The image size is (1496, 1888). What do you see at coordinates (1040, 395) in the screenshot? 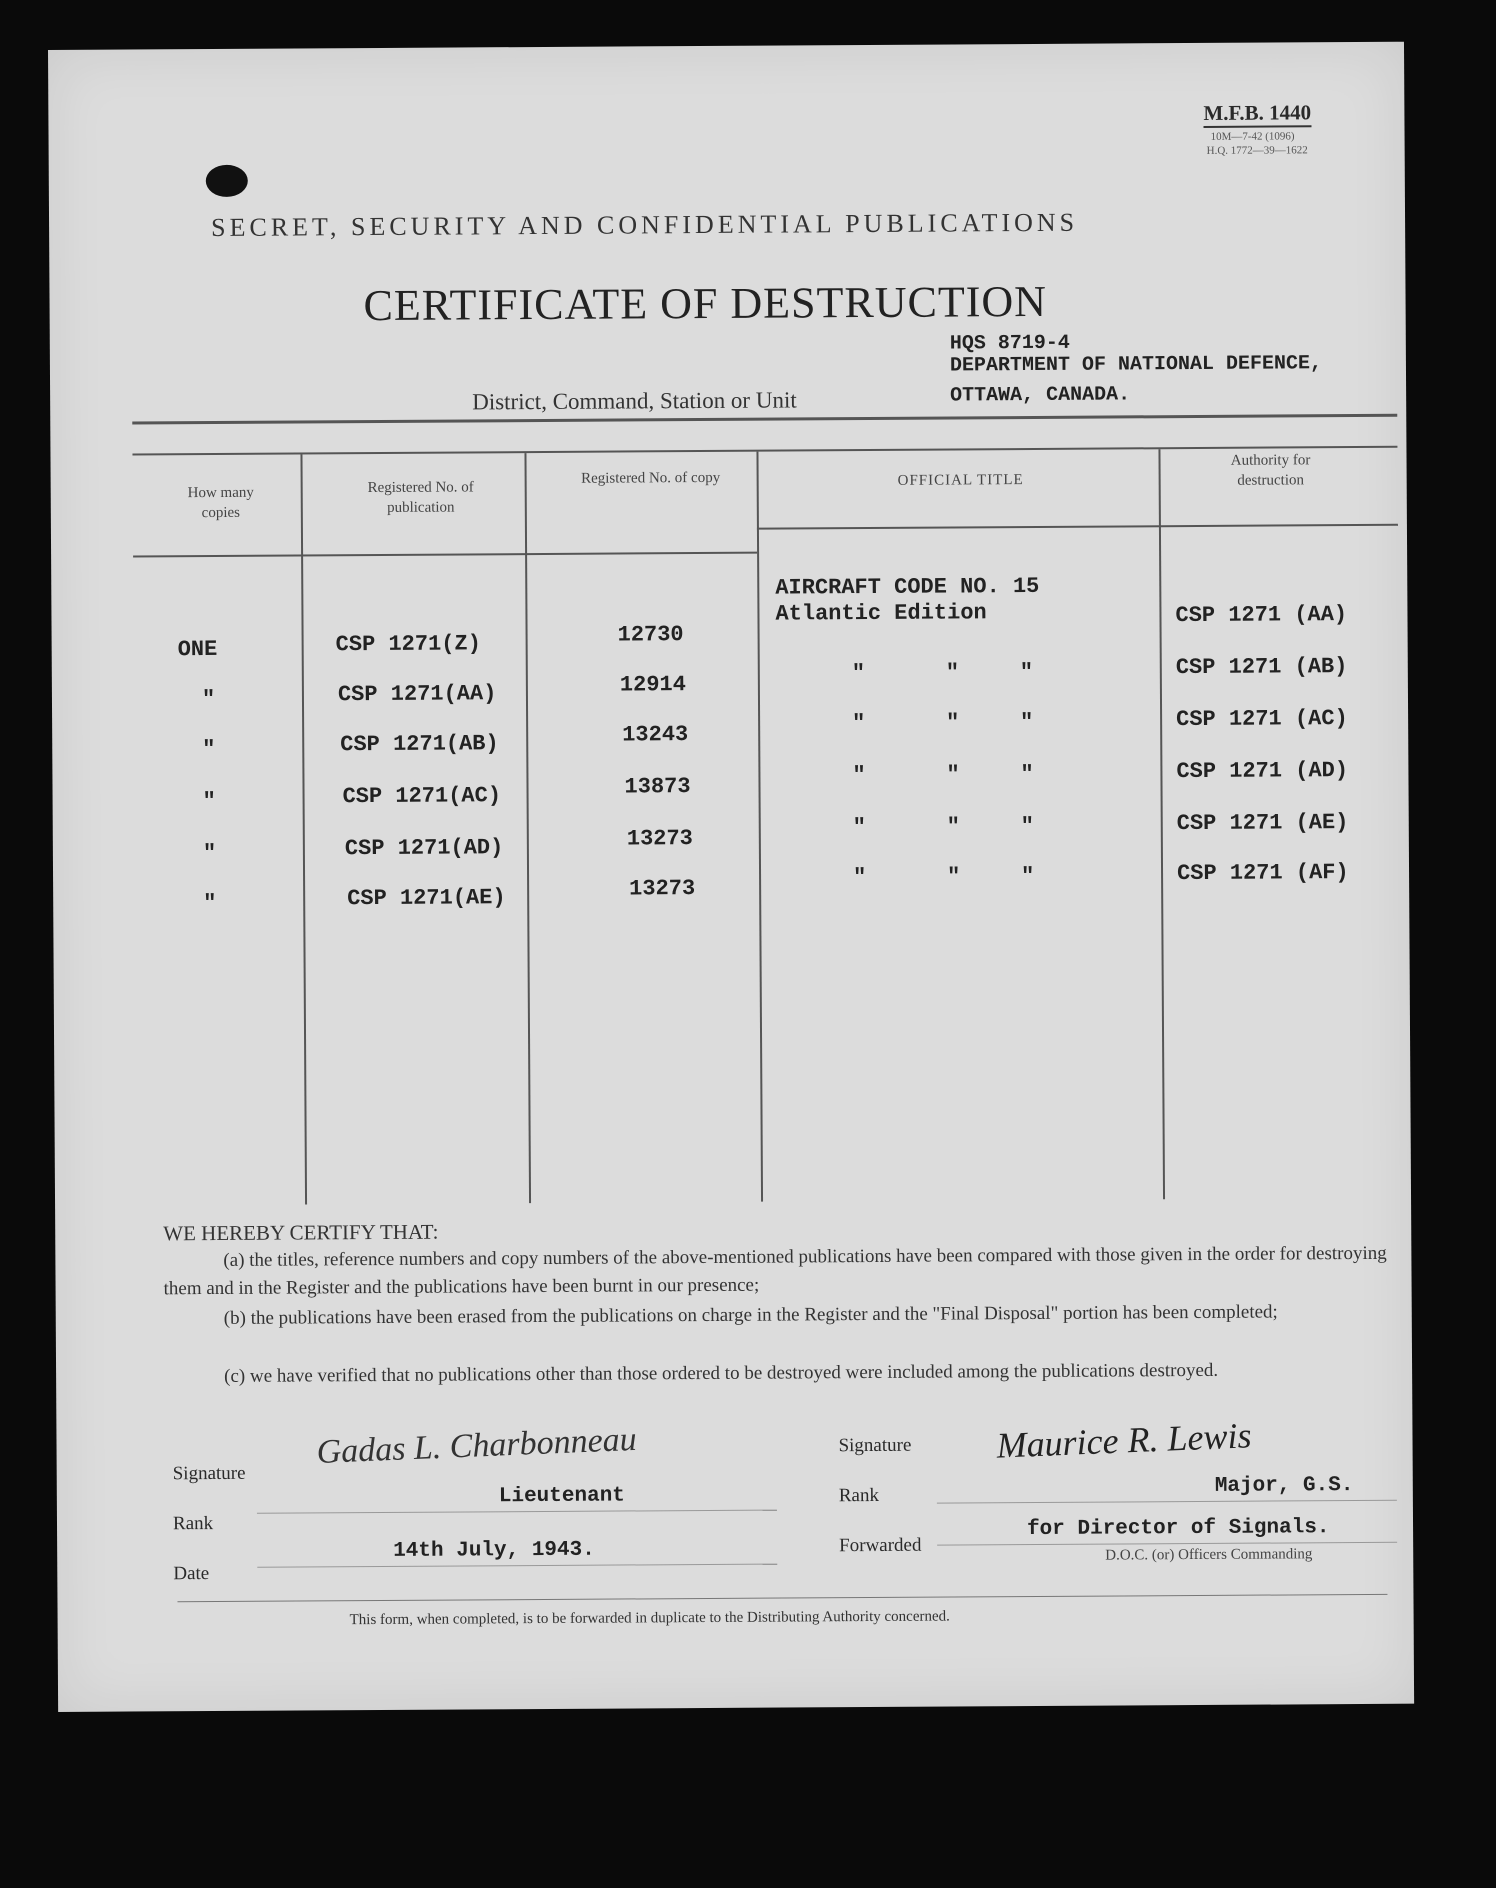
I see `unit-line: OTTAWA, CANADA.` at bounding box center [1040, 395].